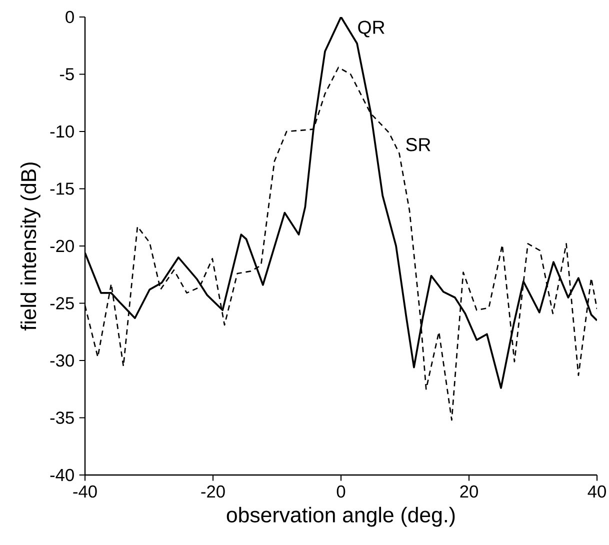  I want to click on x-tick-label: 0, so click(341, 491).